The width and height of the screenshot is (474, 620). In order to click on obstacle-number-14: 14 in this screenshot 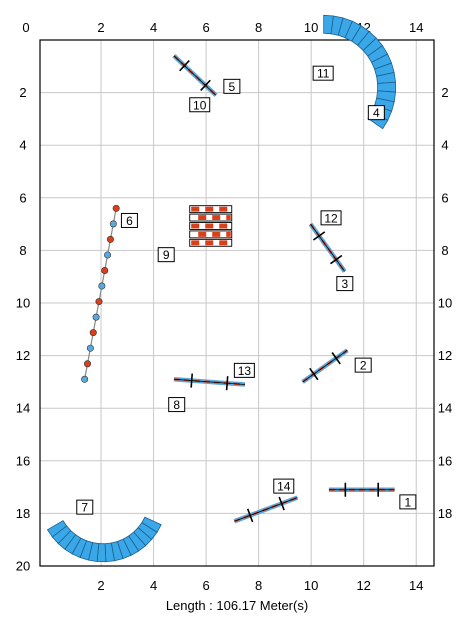, I will do `click(284, 486)`.